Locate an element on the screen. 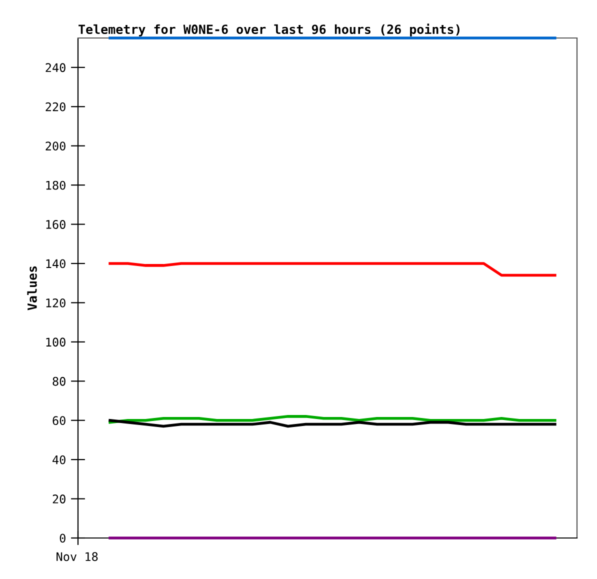 This screenshot has width=597, height=579. y-tick-label: 20 is located at coordinates (59, 499).